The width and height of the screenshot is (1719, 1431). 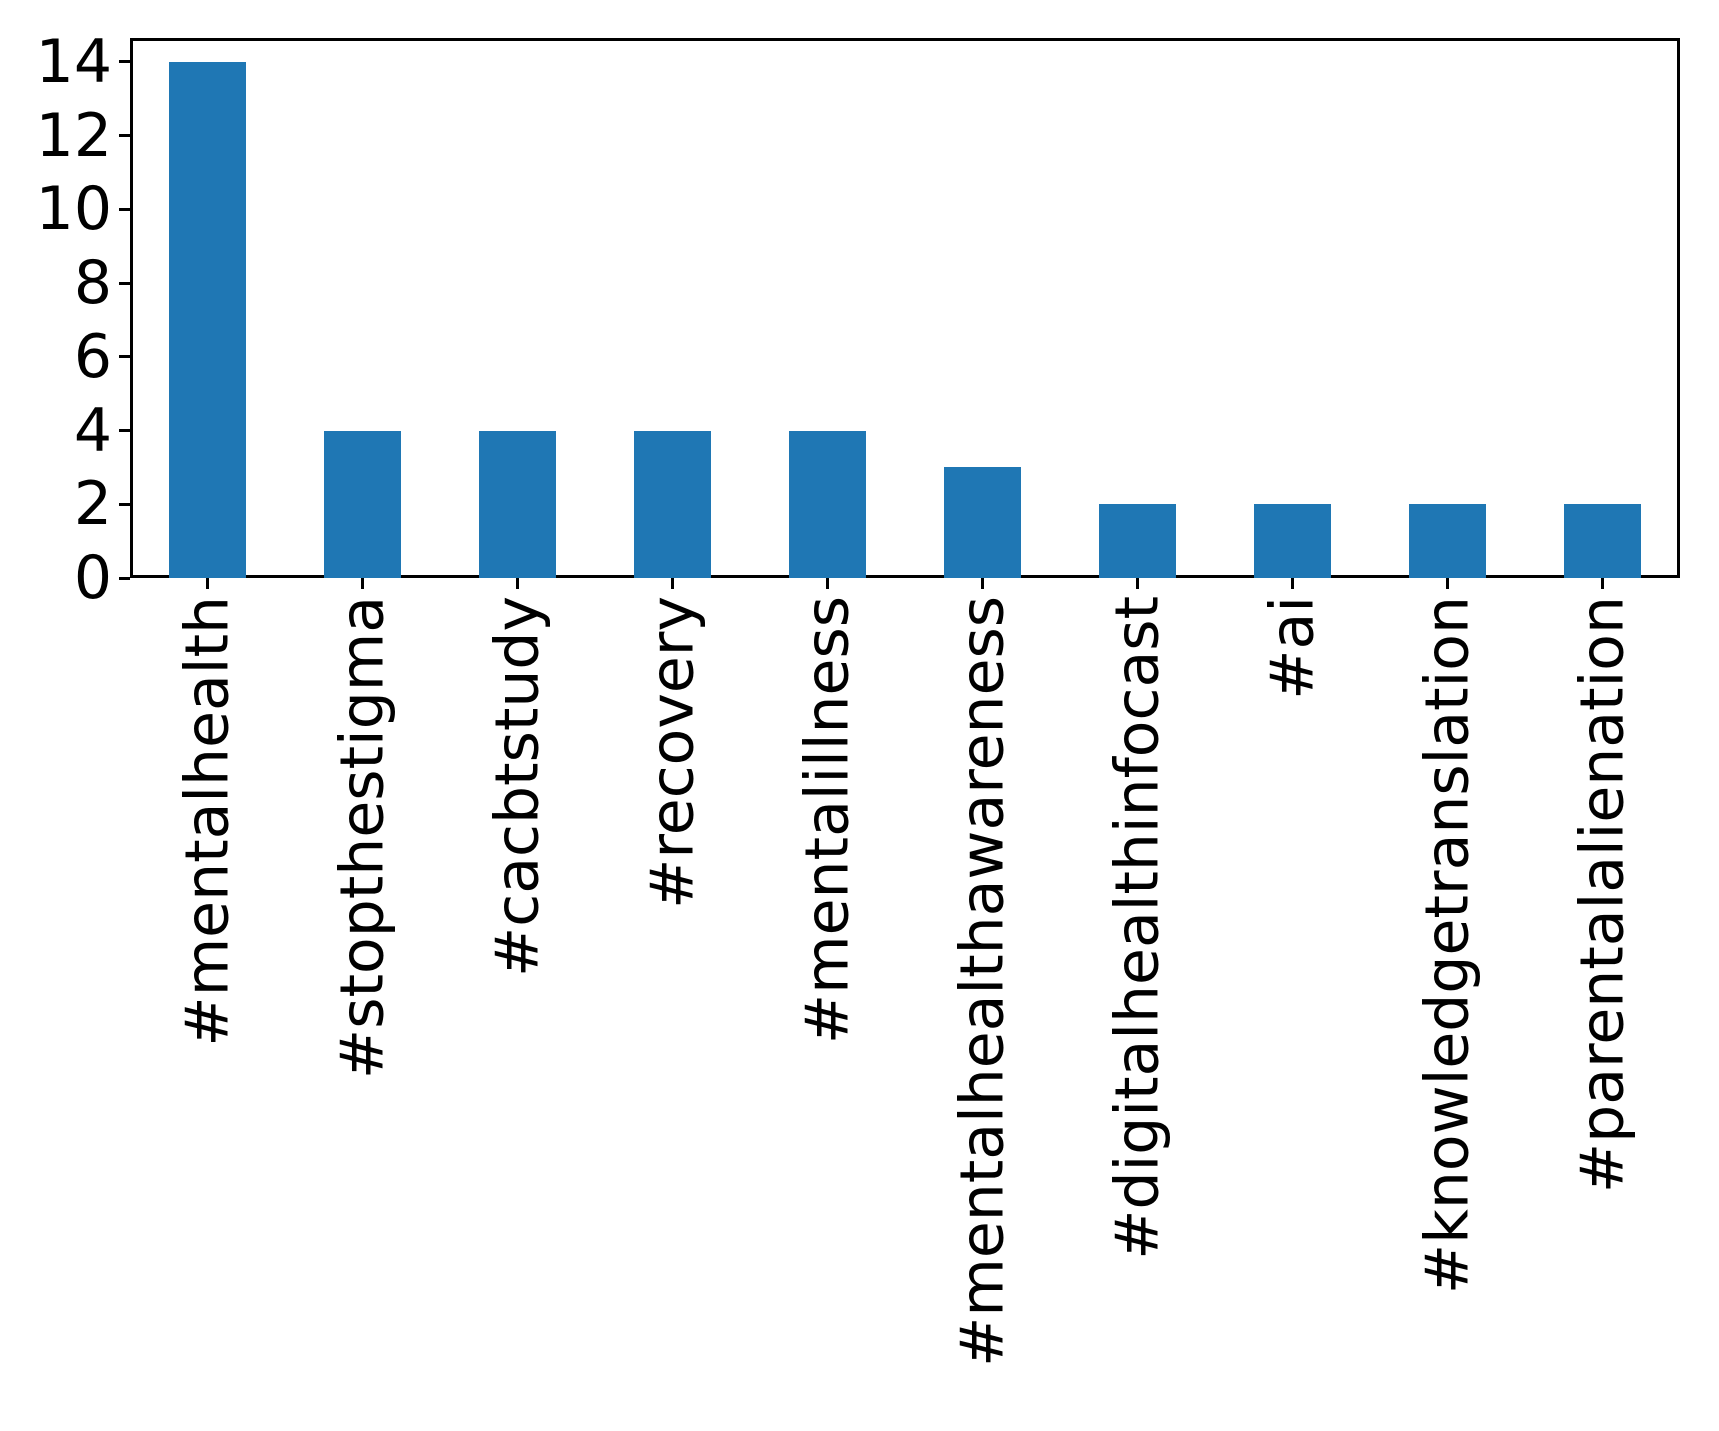 I want to click on y-tick-label: 12, so click(x=73, y=135).